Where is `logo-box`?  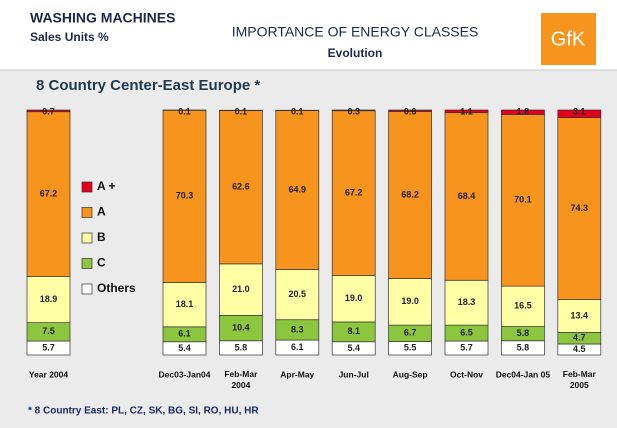 logo-box is located at coordinates (568, 39).